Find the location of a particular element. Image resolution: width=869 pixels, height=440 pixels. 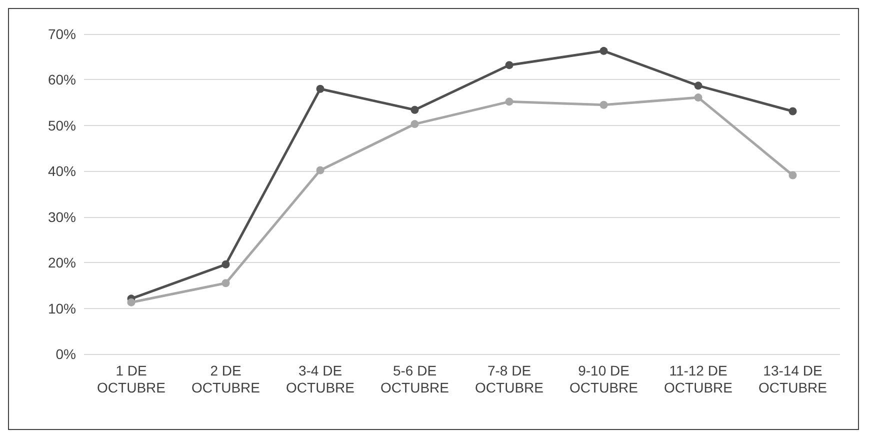

y-tick-label: 50% is located at coordinates (62, 125).